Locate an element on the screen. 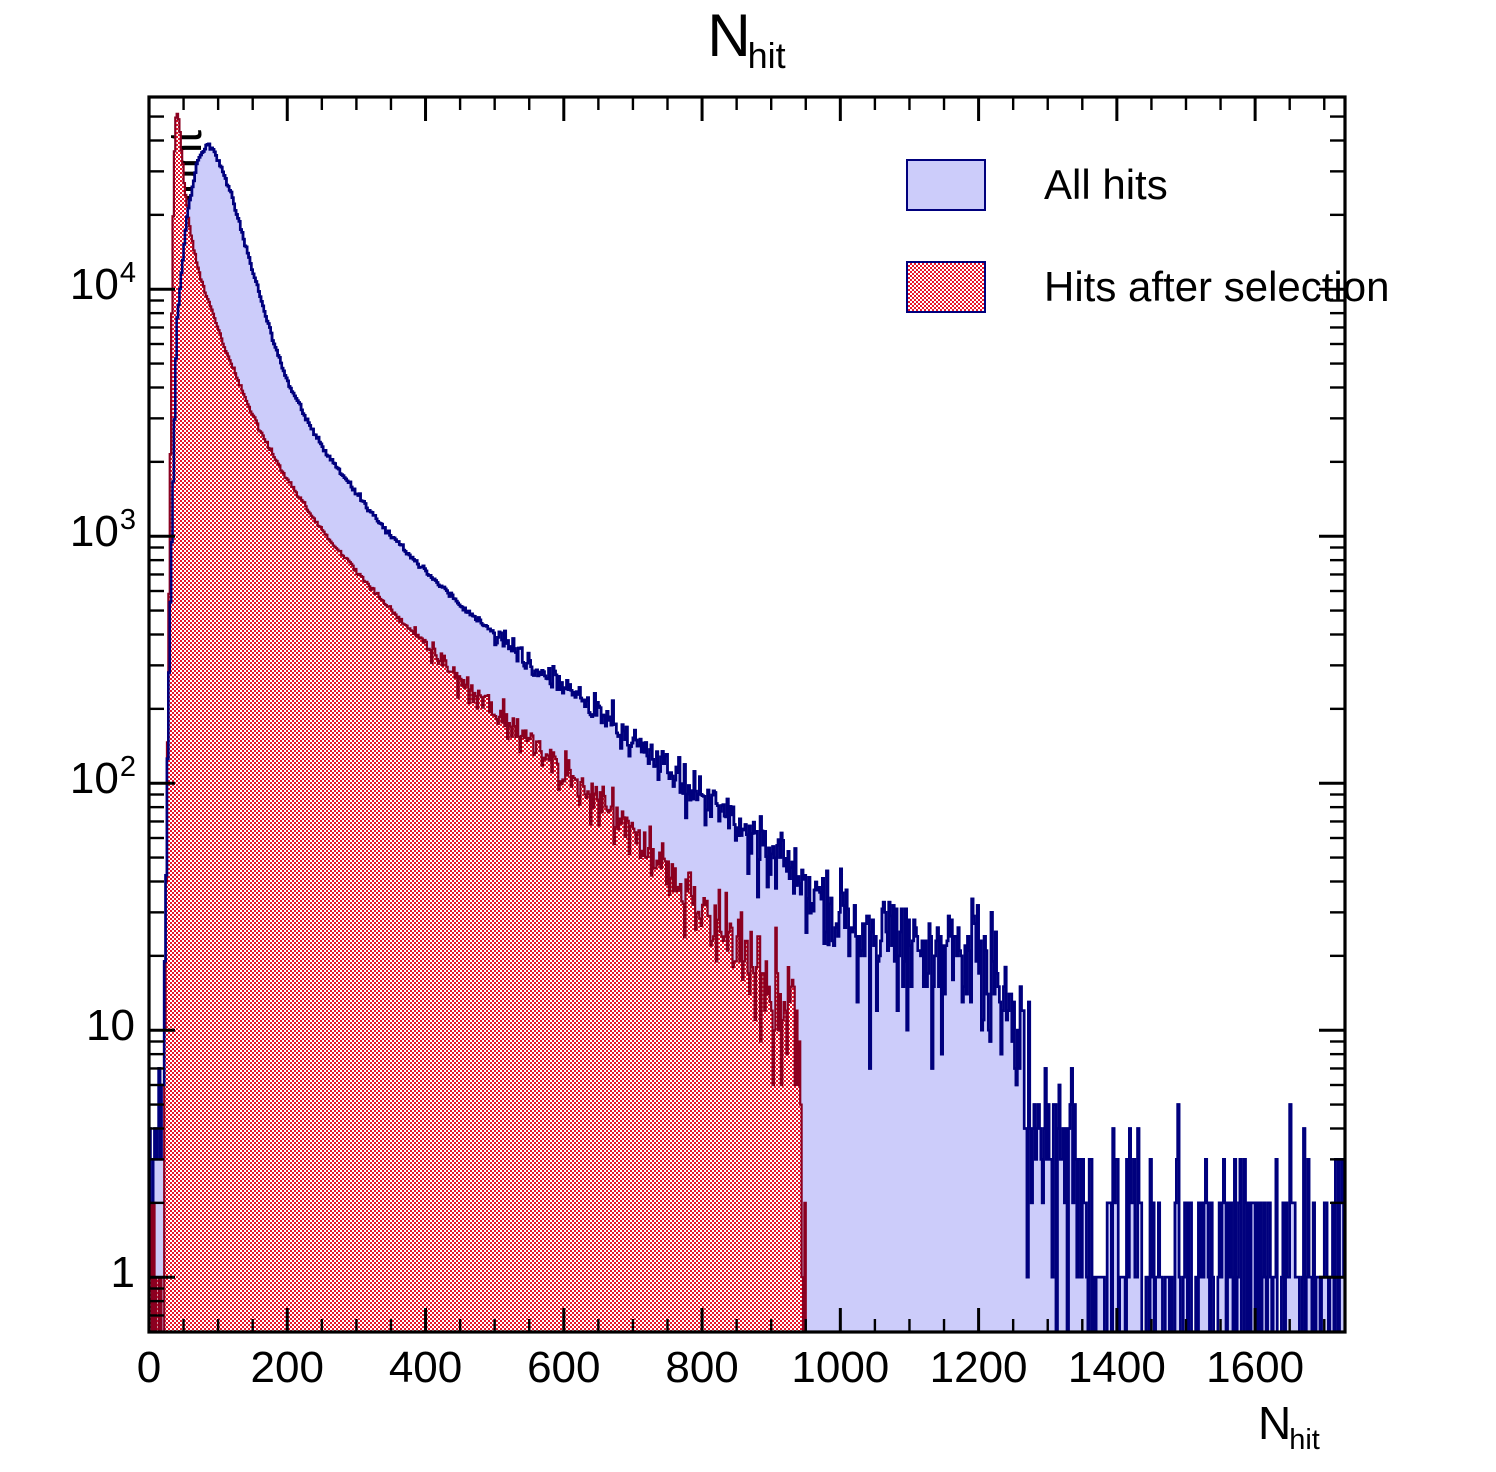 The image size is (1496, 1472). title-subscript: hit is located at coordinates (766, 55).